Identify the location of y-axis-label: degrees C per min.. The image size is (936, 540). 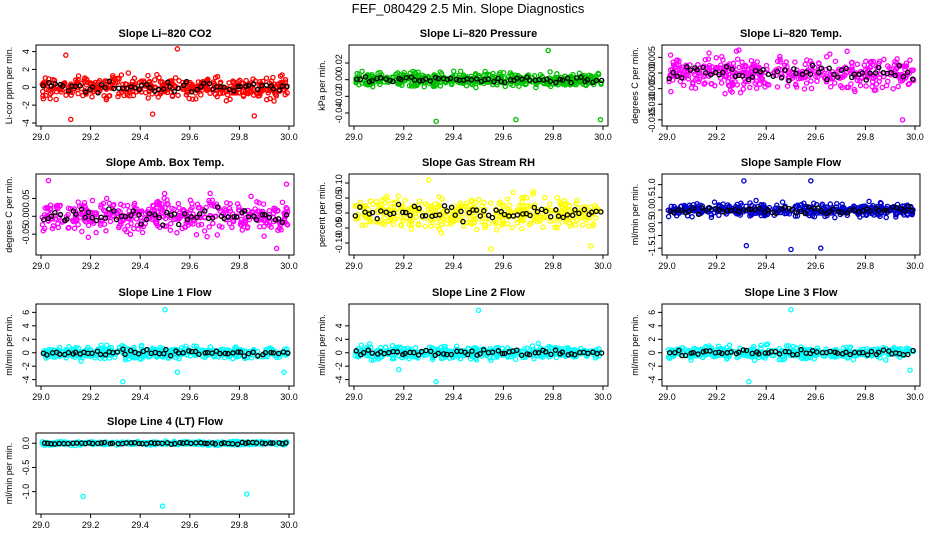
(635, 85).